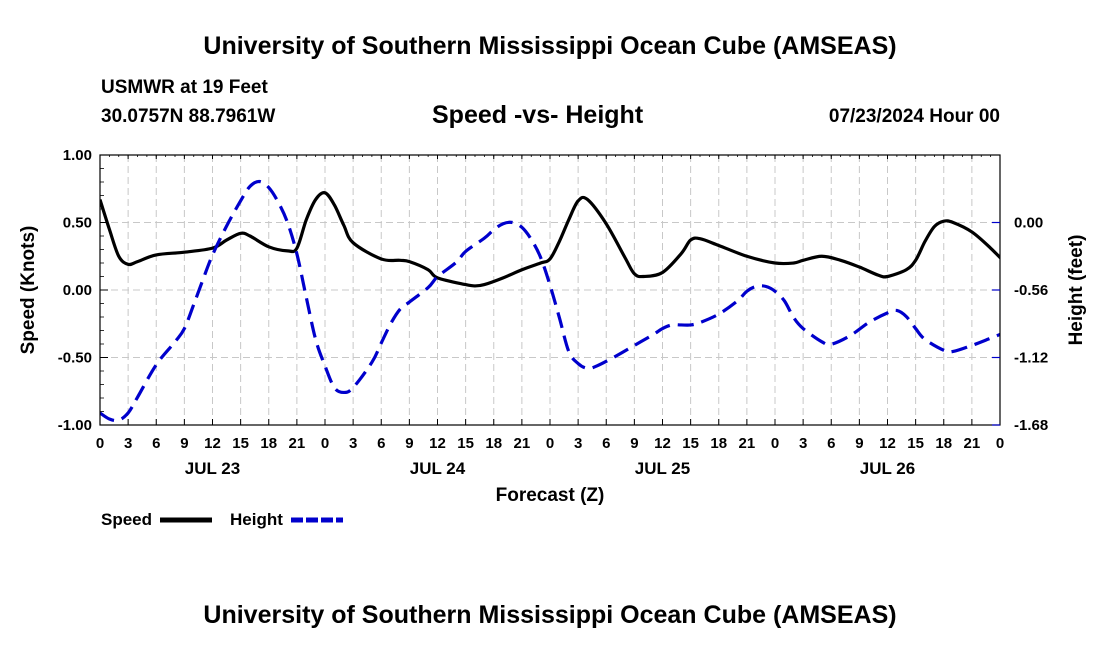 The image size is (1100, 650). I want to click on station-label: USMWR at 19 Feet, so click(184, 87).